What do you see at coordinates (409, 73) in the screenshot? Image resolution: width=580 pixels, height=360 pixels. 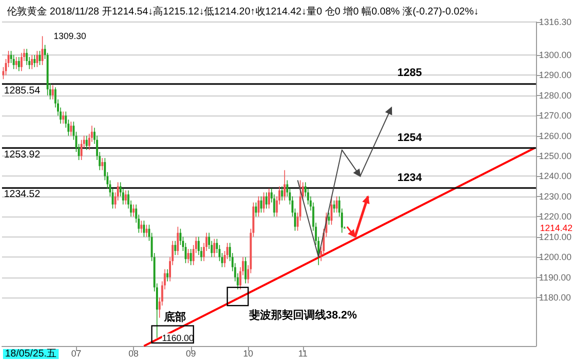 I see `annotation: 1285` at bounding box center [409, 73].